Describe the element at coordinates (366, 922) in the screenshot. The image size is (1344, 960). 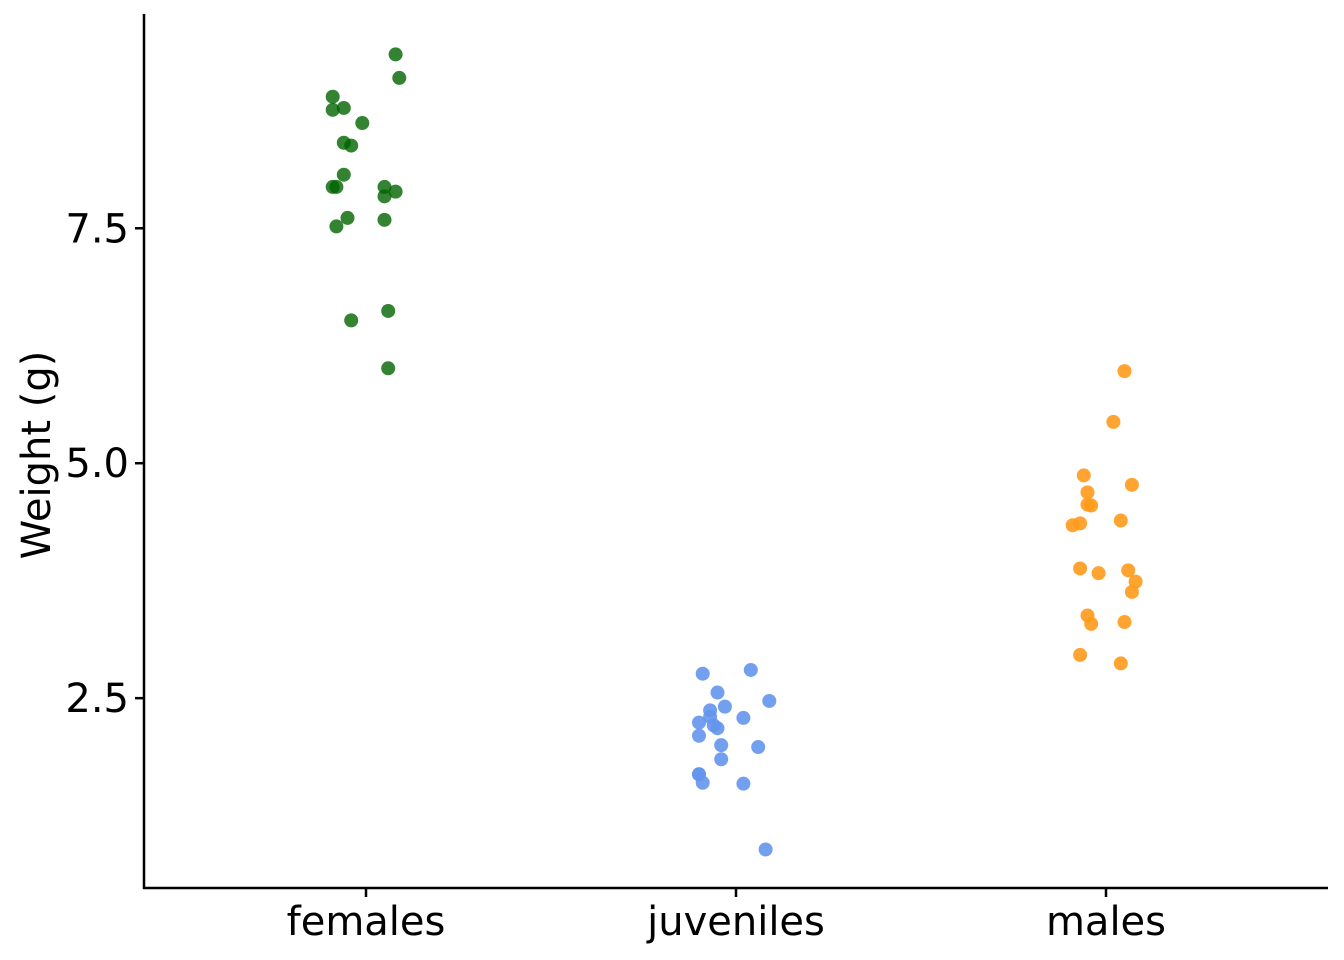
I see `x-tick-label-females: females` at that location.